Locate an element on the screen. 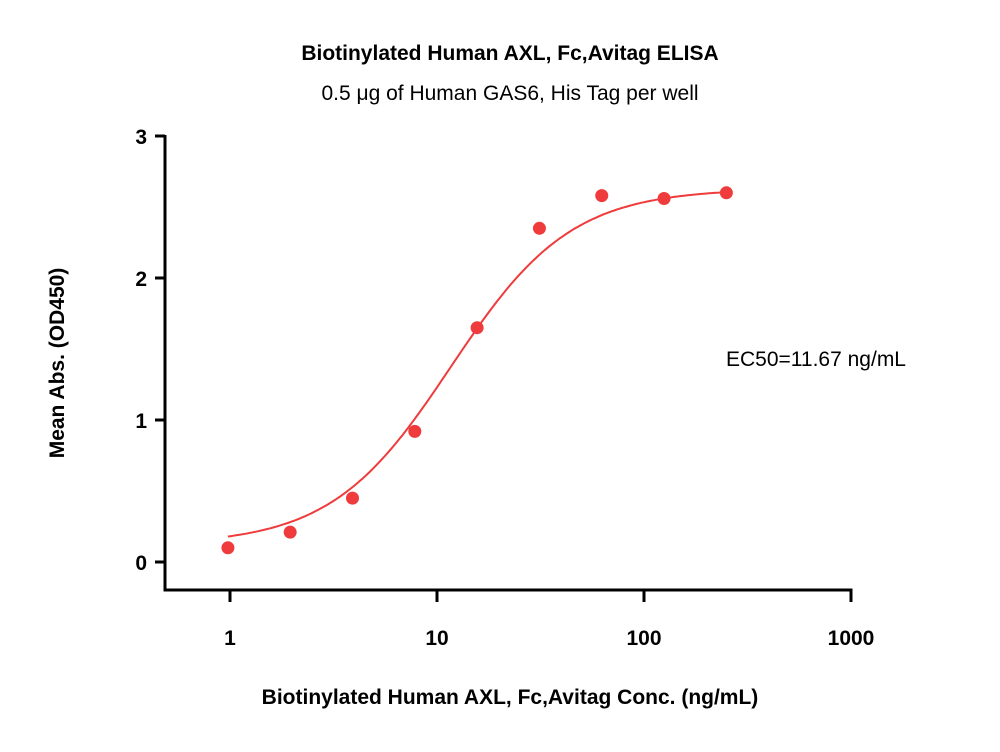 The width and height of the screenshot is (1000, 752). y-tick-label: 2 is located at coordinates (141, 279).